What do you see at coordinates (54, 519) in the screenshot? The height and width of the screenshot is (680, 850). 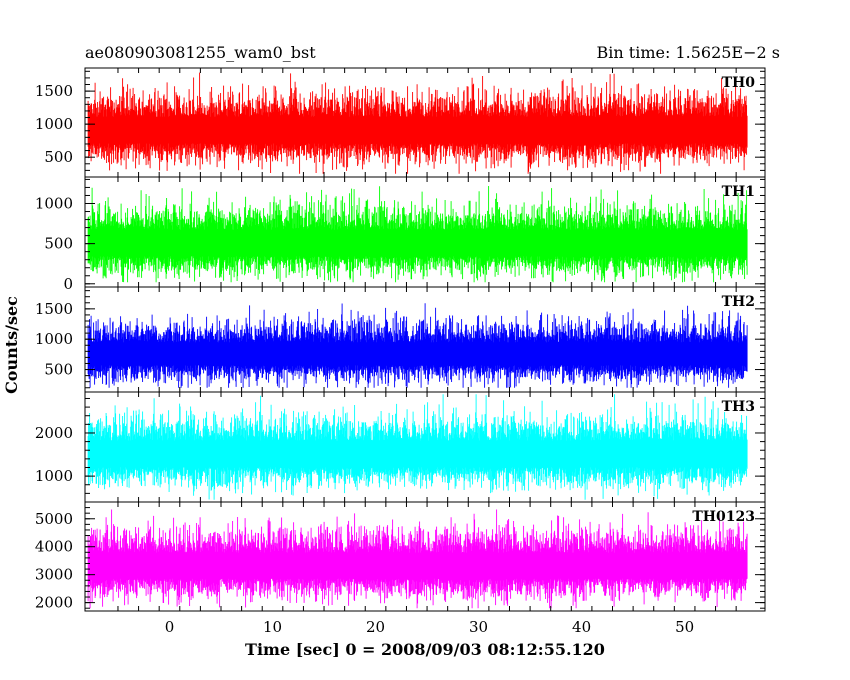 I see `y-tick-label: 5000` at bounding box center [54, 519].